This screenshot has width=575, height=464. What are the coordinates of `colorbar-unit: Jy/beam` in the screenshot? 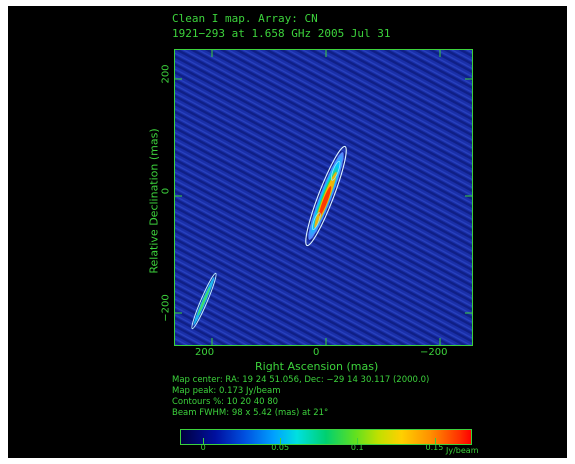 It's located at (462, 450).